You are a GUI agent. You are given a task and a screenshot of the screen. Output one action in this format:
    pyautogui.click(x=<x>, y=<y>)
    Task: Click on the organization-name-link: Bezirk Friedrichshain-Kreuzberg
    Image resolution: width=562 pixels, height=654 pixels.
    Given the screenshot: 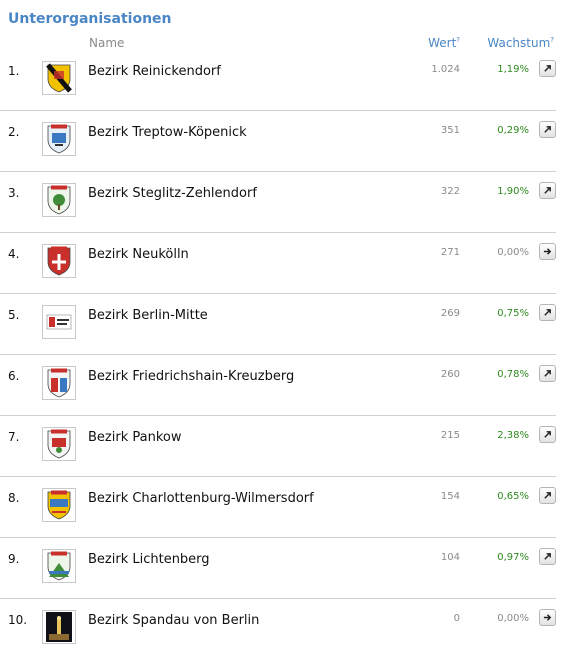 What is the action you would take?
    pyautogui.click(x=191, y=376)
    